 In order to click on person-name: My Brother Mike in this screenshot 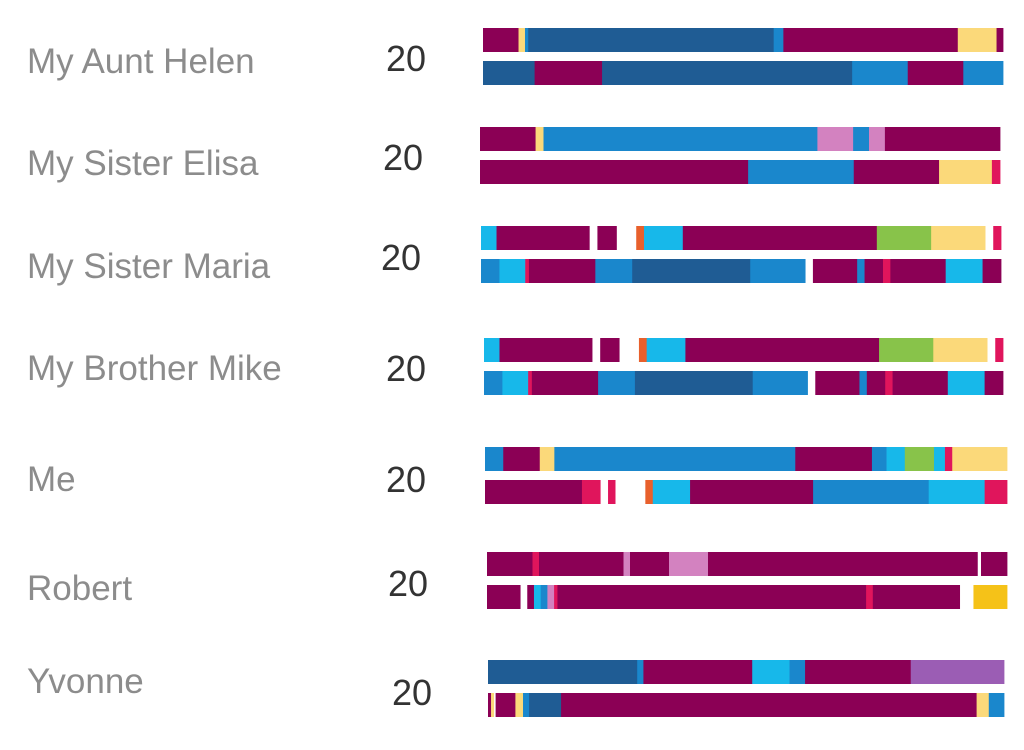, I will do `click(154, 368)`.